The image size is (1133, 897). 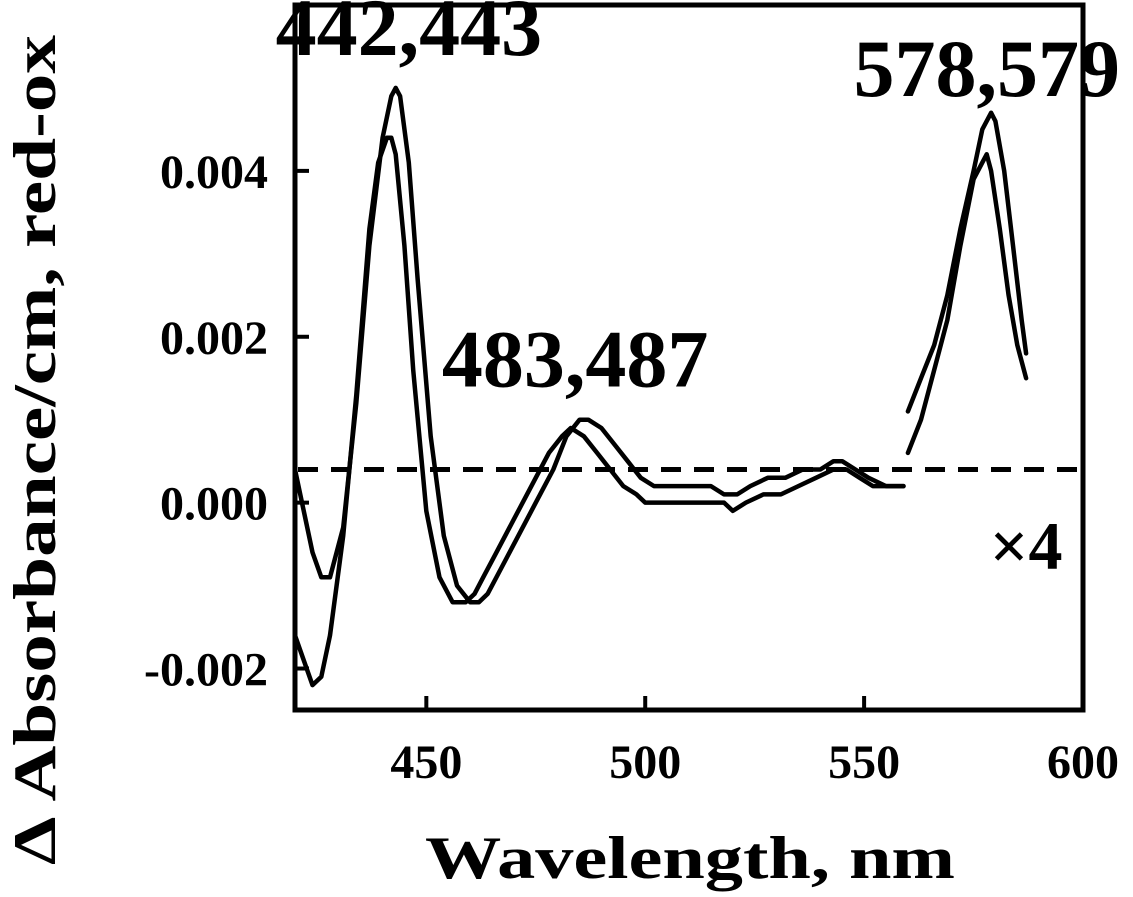 What do you see at coordinates (645, 762) in the screenshot?
I see `x-tick-label: 500` at bounding box center [645, 762].